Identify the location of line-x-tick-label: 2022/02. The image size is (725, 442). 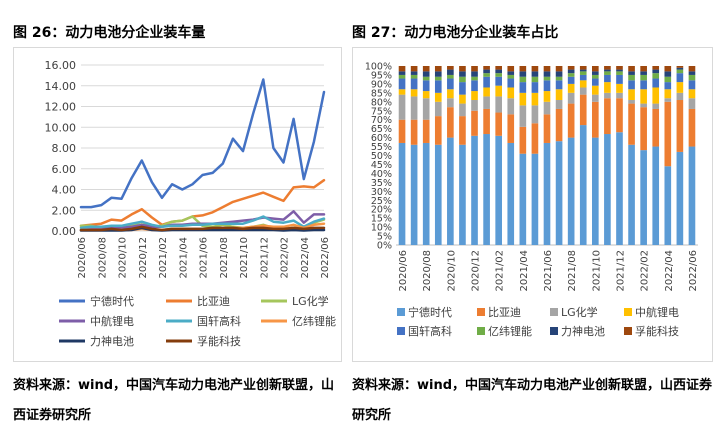
(285, 258).